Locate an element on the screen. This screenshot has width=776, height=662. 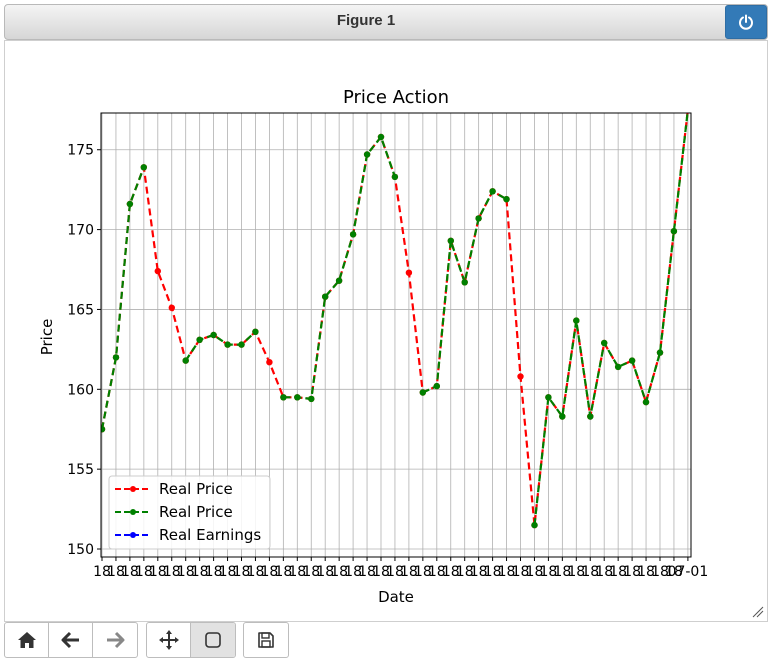
y-tick-label: 170 is located at coordinates (80, 231).